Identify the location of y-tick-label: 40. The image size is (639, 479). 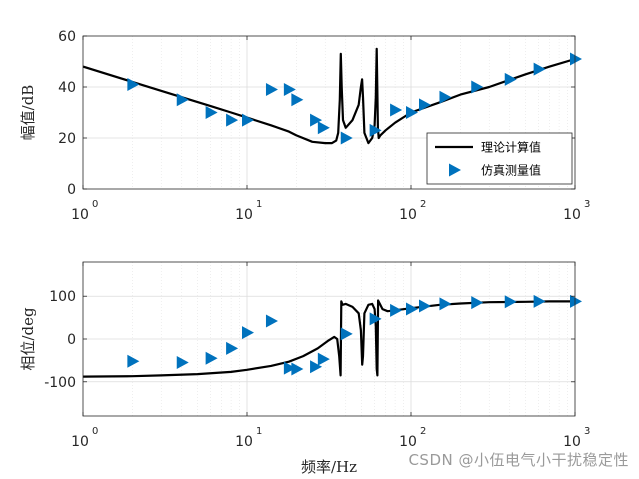
(67, 88).